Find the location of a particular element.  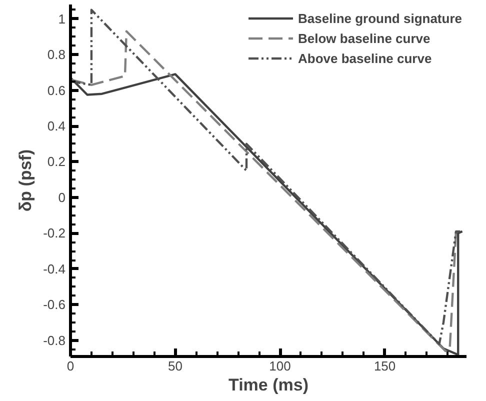

x-tick-label: 100 is located at coordinates (280, 366).